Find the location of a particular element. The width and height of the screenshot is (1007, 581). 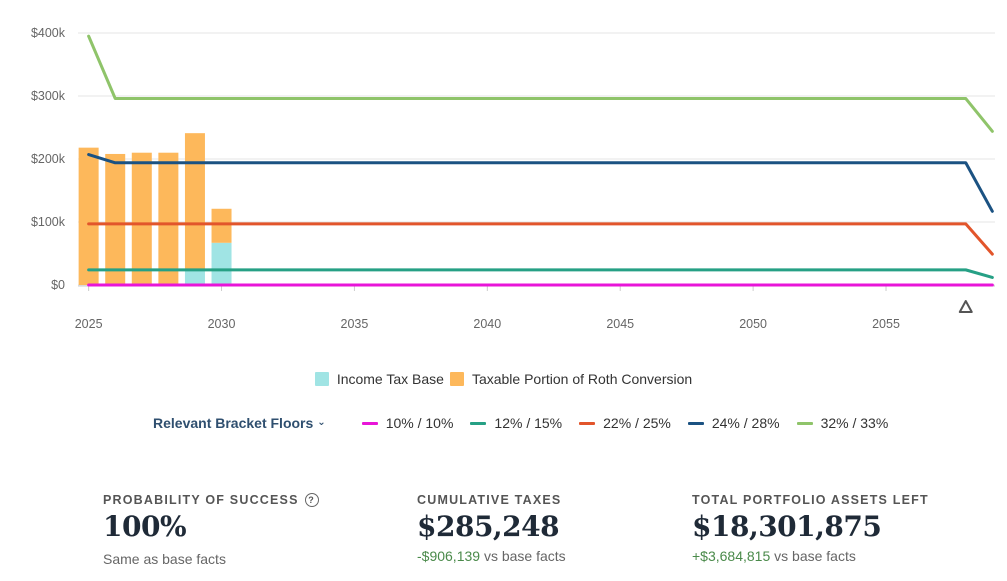

y-tick-label: $200k is located at coordinates (48, 159).